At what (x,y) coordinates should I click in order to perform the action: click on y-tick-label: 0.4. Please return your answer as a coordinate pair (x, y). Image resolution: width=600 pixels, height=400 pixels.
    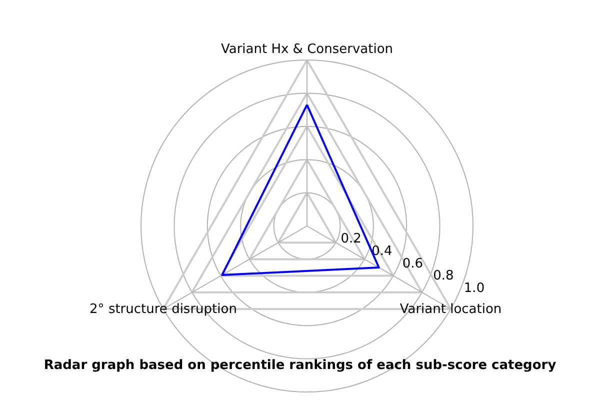
    Looking at the image, I should click on (382, 251).